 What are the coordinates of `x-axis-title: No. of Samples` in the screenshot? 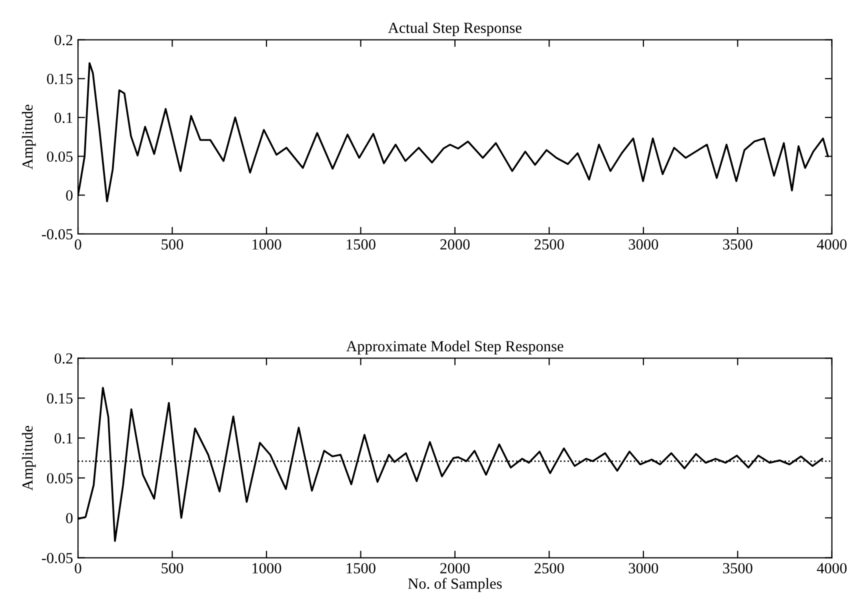 It's located at (455, 585).